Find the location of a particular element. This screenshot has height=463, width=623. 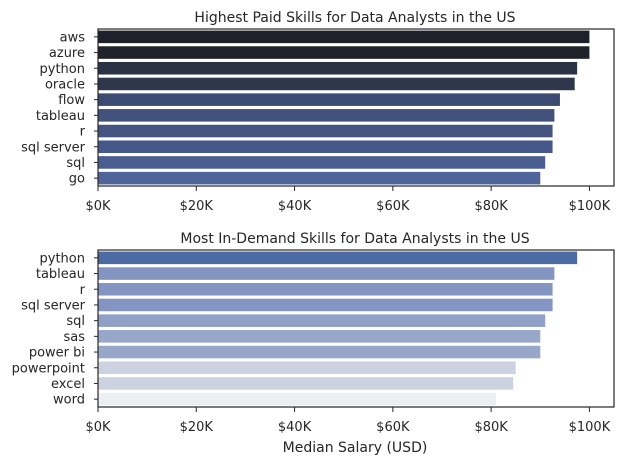

bottom-chart-x-tick-label: $40K is located at coordinates (295, 427).